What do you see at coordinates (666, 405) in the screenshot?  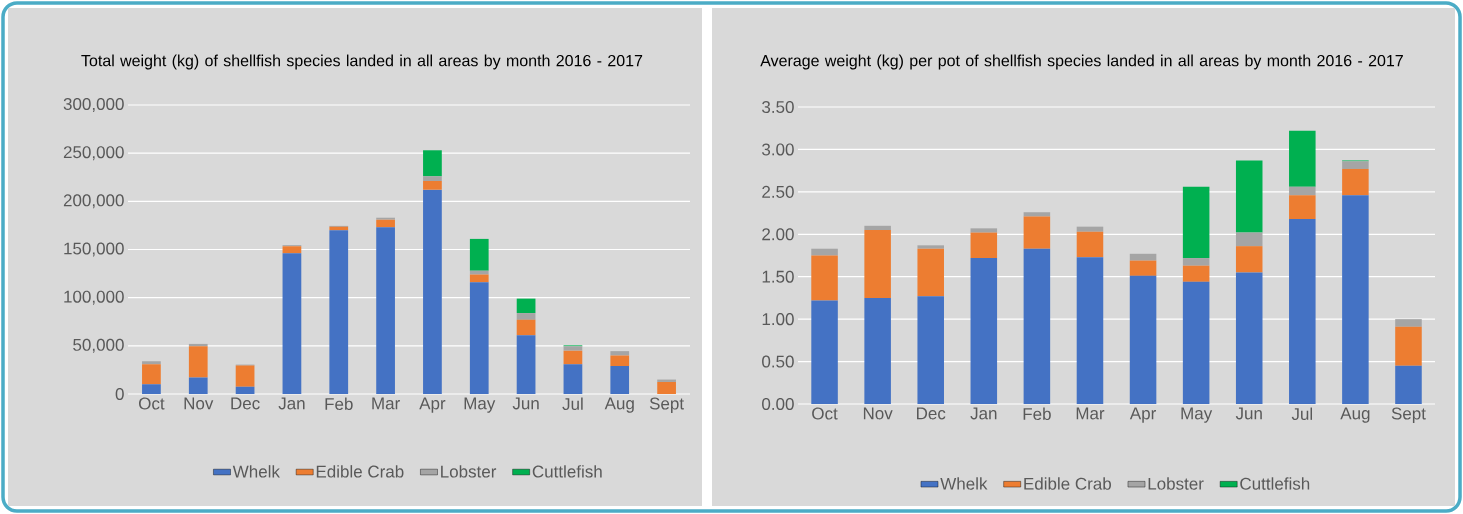 I see `x-tick-label: Sept` at bounding box center [666, 405].